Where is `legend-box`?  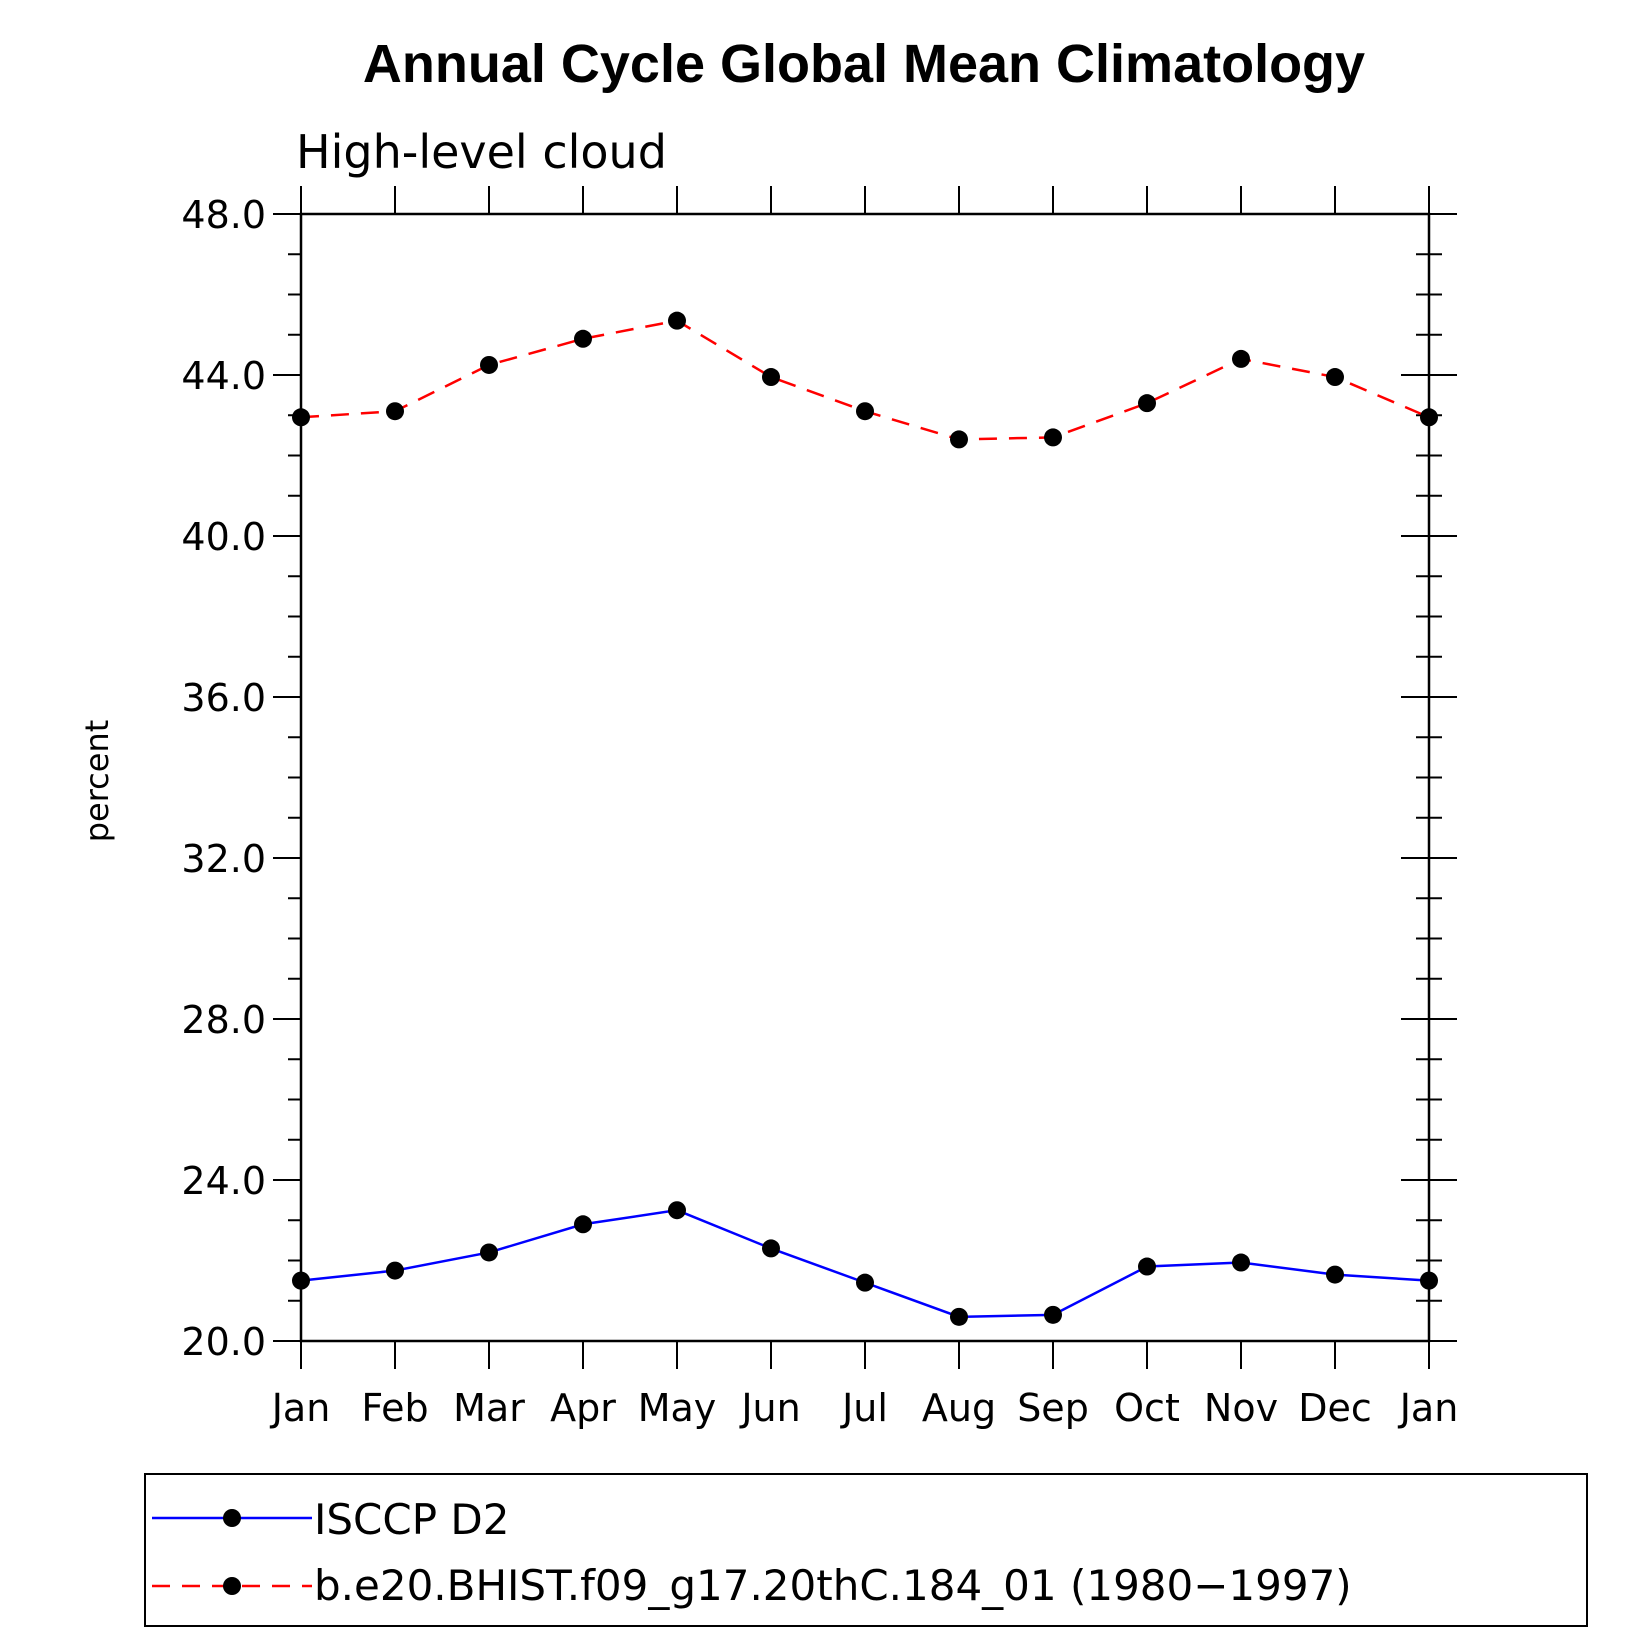 legend-box is located at coordinates (866, 1550).